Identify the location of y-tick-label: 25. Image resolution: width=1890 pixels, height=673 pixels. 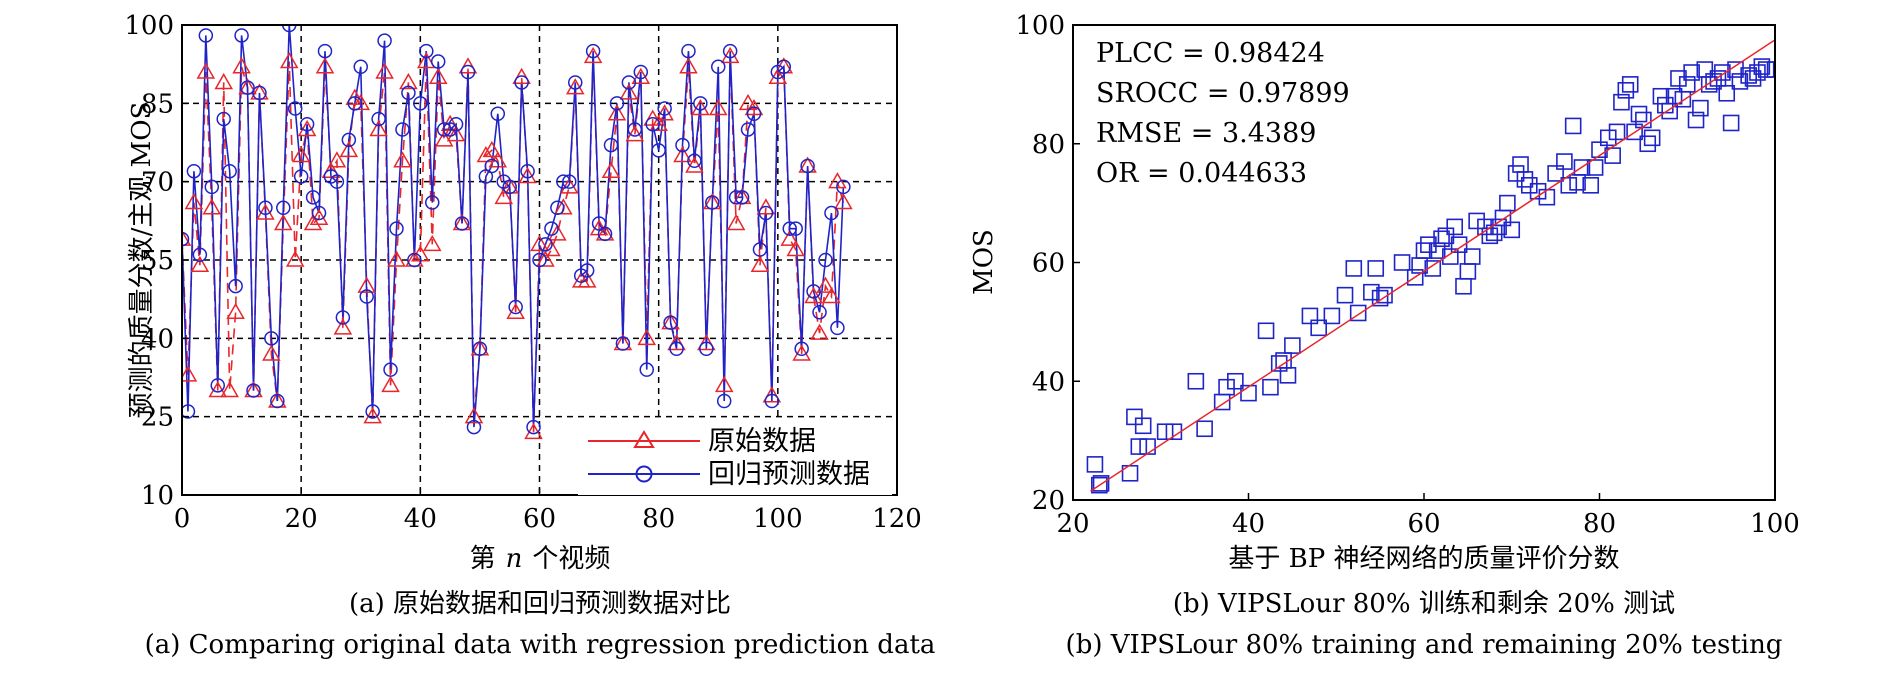
(157, 418).